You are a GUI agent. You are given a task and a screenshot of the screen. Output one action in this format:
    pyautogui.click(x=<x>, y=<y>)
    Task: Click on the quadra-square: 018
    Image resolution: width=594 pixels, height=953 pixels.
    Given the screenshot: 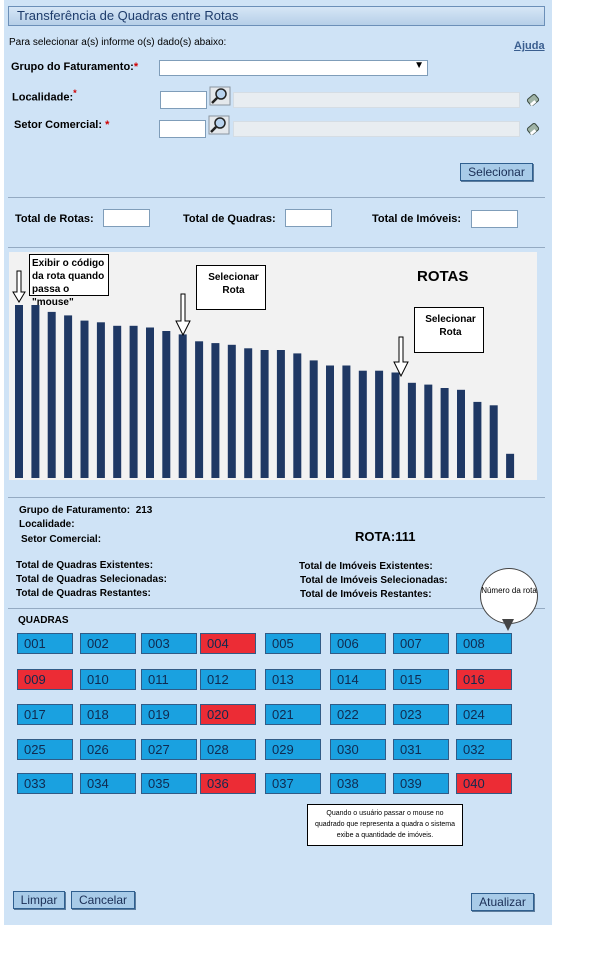 What is the action you would take?
    pyautogui.click(x=108, y=714)
    